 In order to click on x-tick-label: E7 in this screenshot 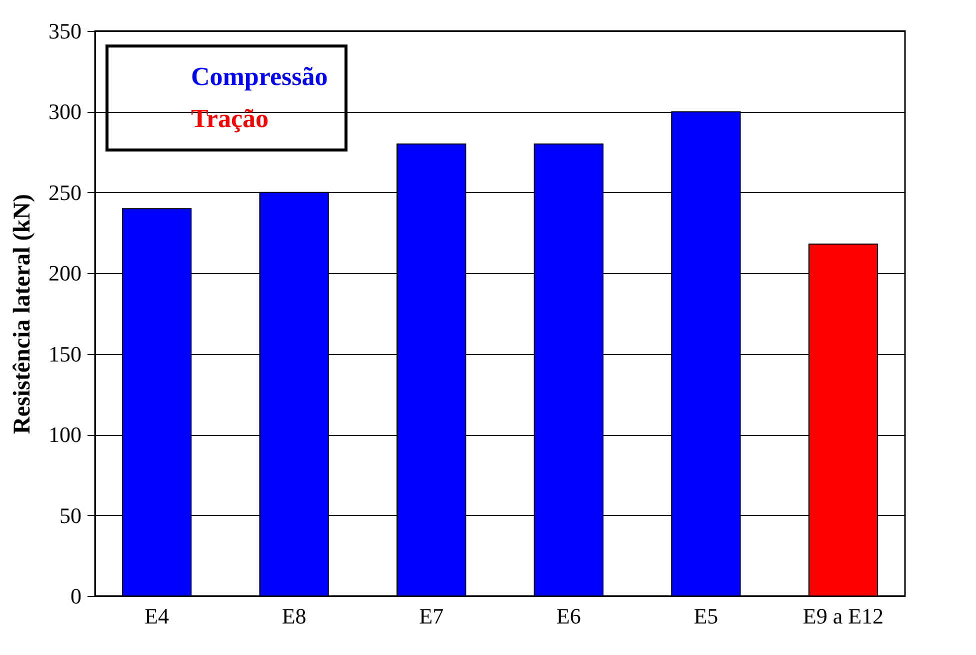, I will do `click(431, 616)`.